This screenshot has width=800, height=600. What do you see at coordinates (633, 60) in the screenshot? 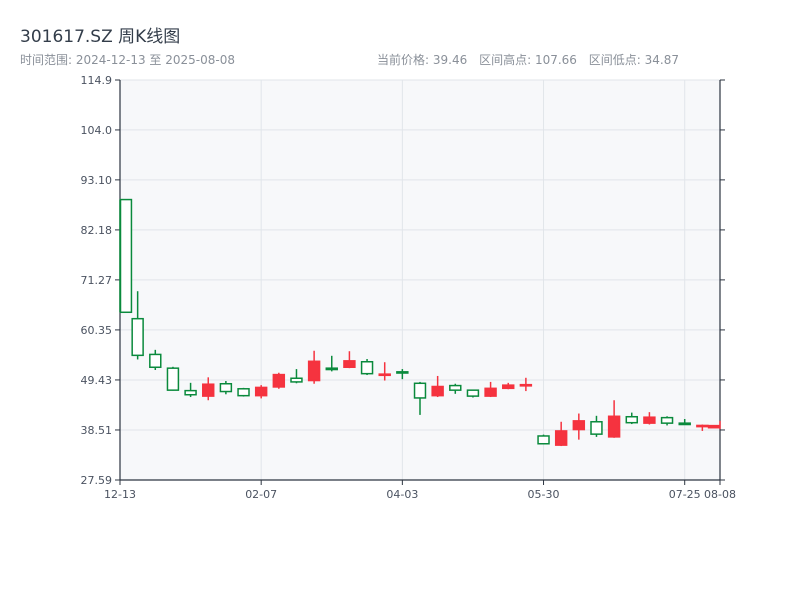
I see `range-low-text: 区间低点: 34.87` at bounding box center [633, 60].